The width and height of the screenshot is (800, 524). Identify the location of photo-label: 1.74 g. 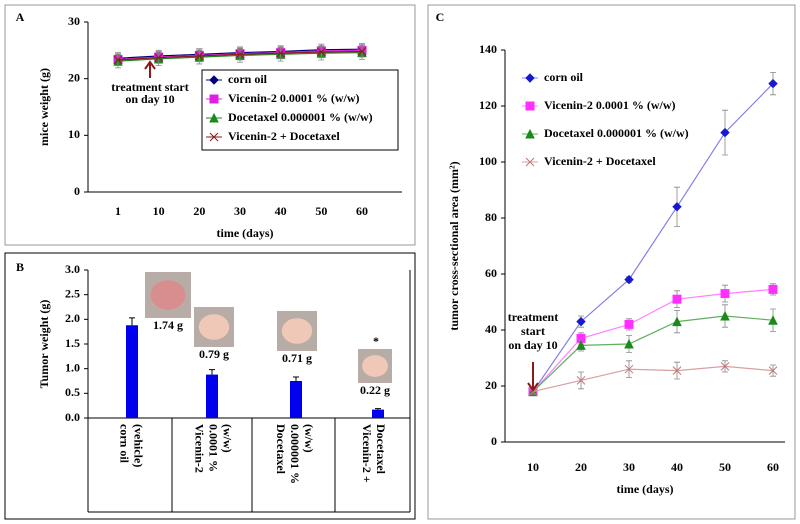
(168, 325).